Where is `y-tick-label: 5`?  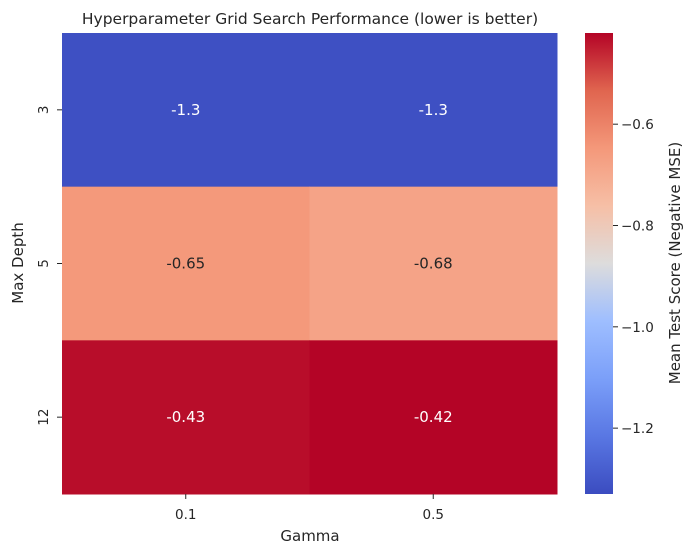 y-tick-label: 5 is located at coordinates (44, 263).